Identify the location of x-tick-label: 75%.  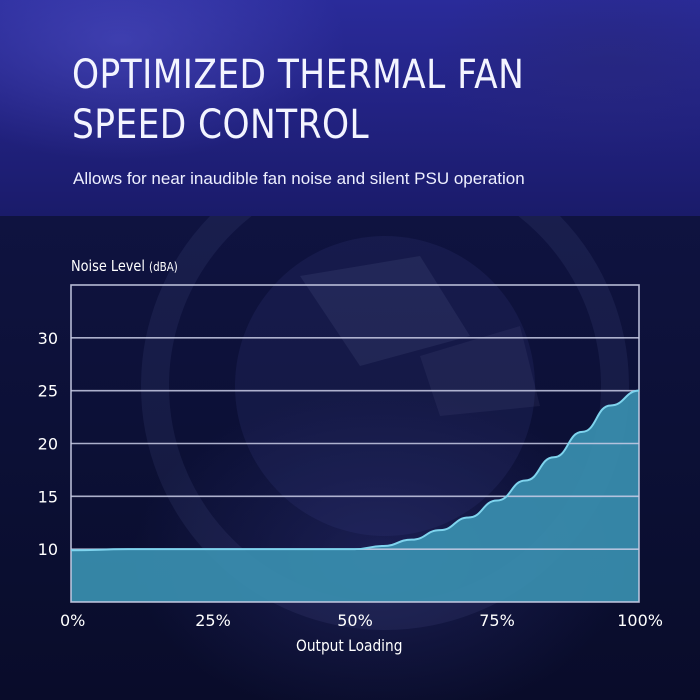
(497, 620).